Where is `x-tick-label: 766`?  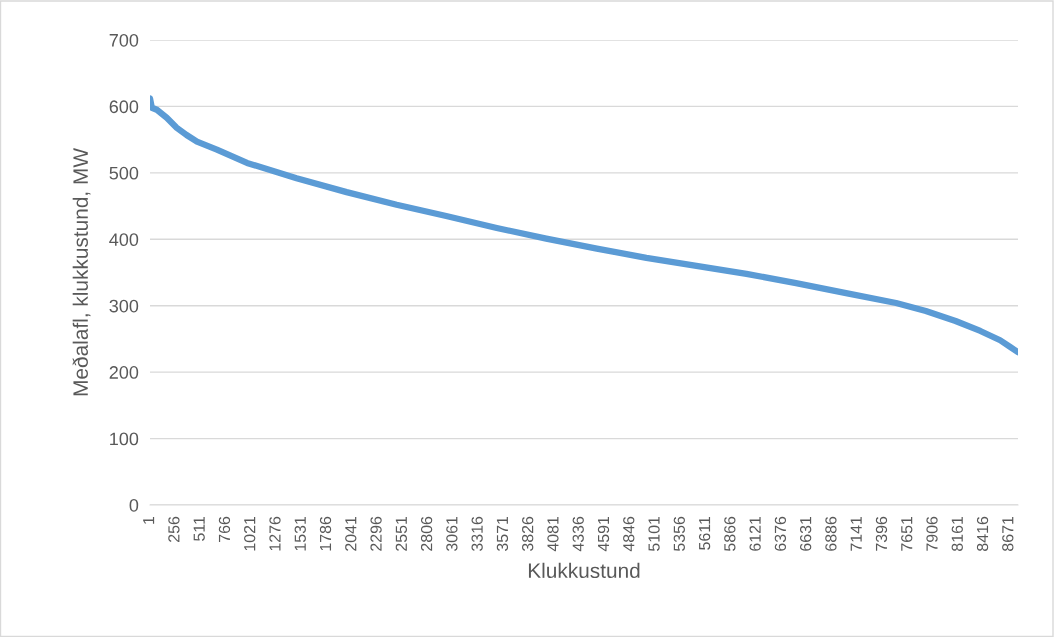
x-tick-label: 766 is located at coordinates (224, 529).